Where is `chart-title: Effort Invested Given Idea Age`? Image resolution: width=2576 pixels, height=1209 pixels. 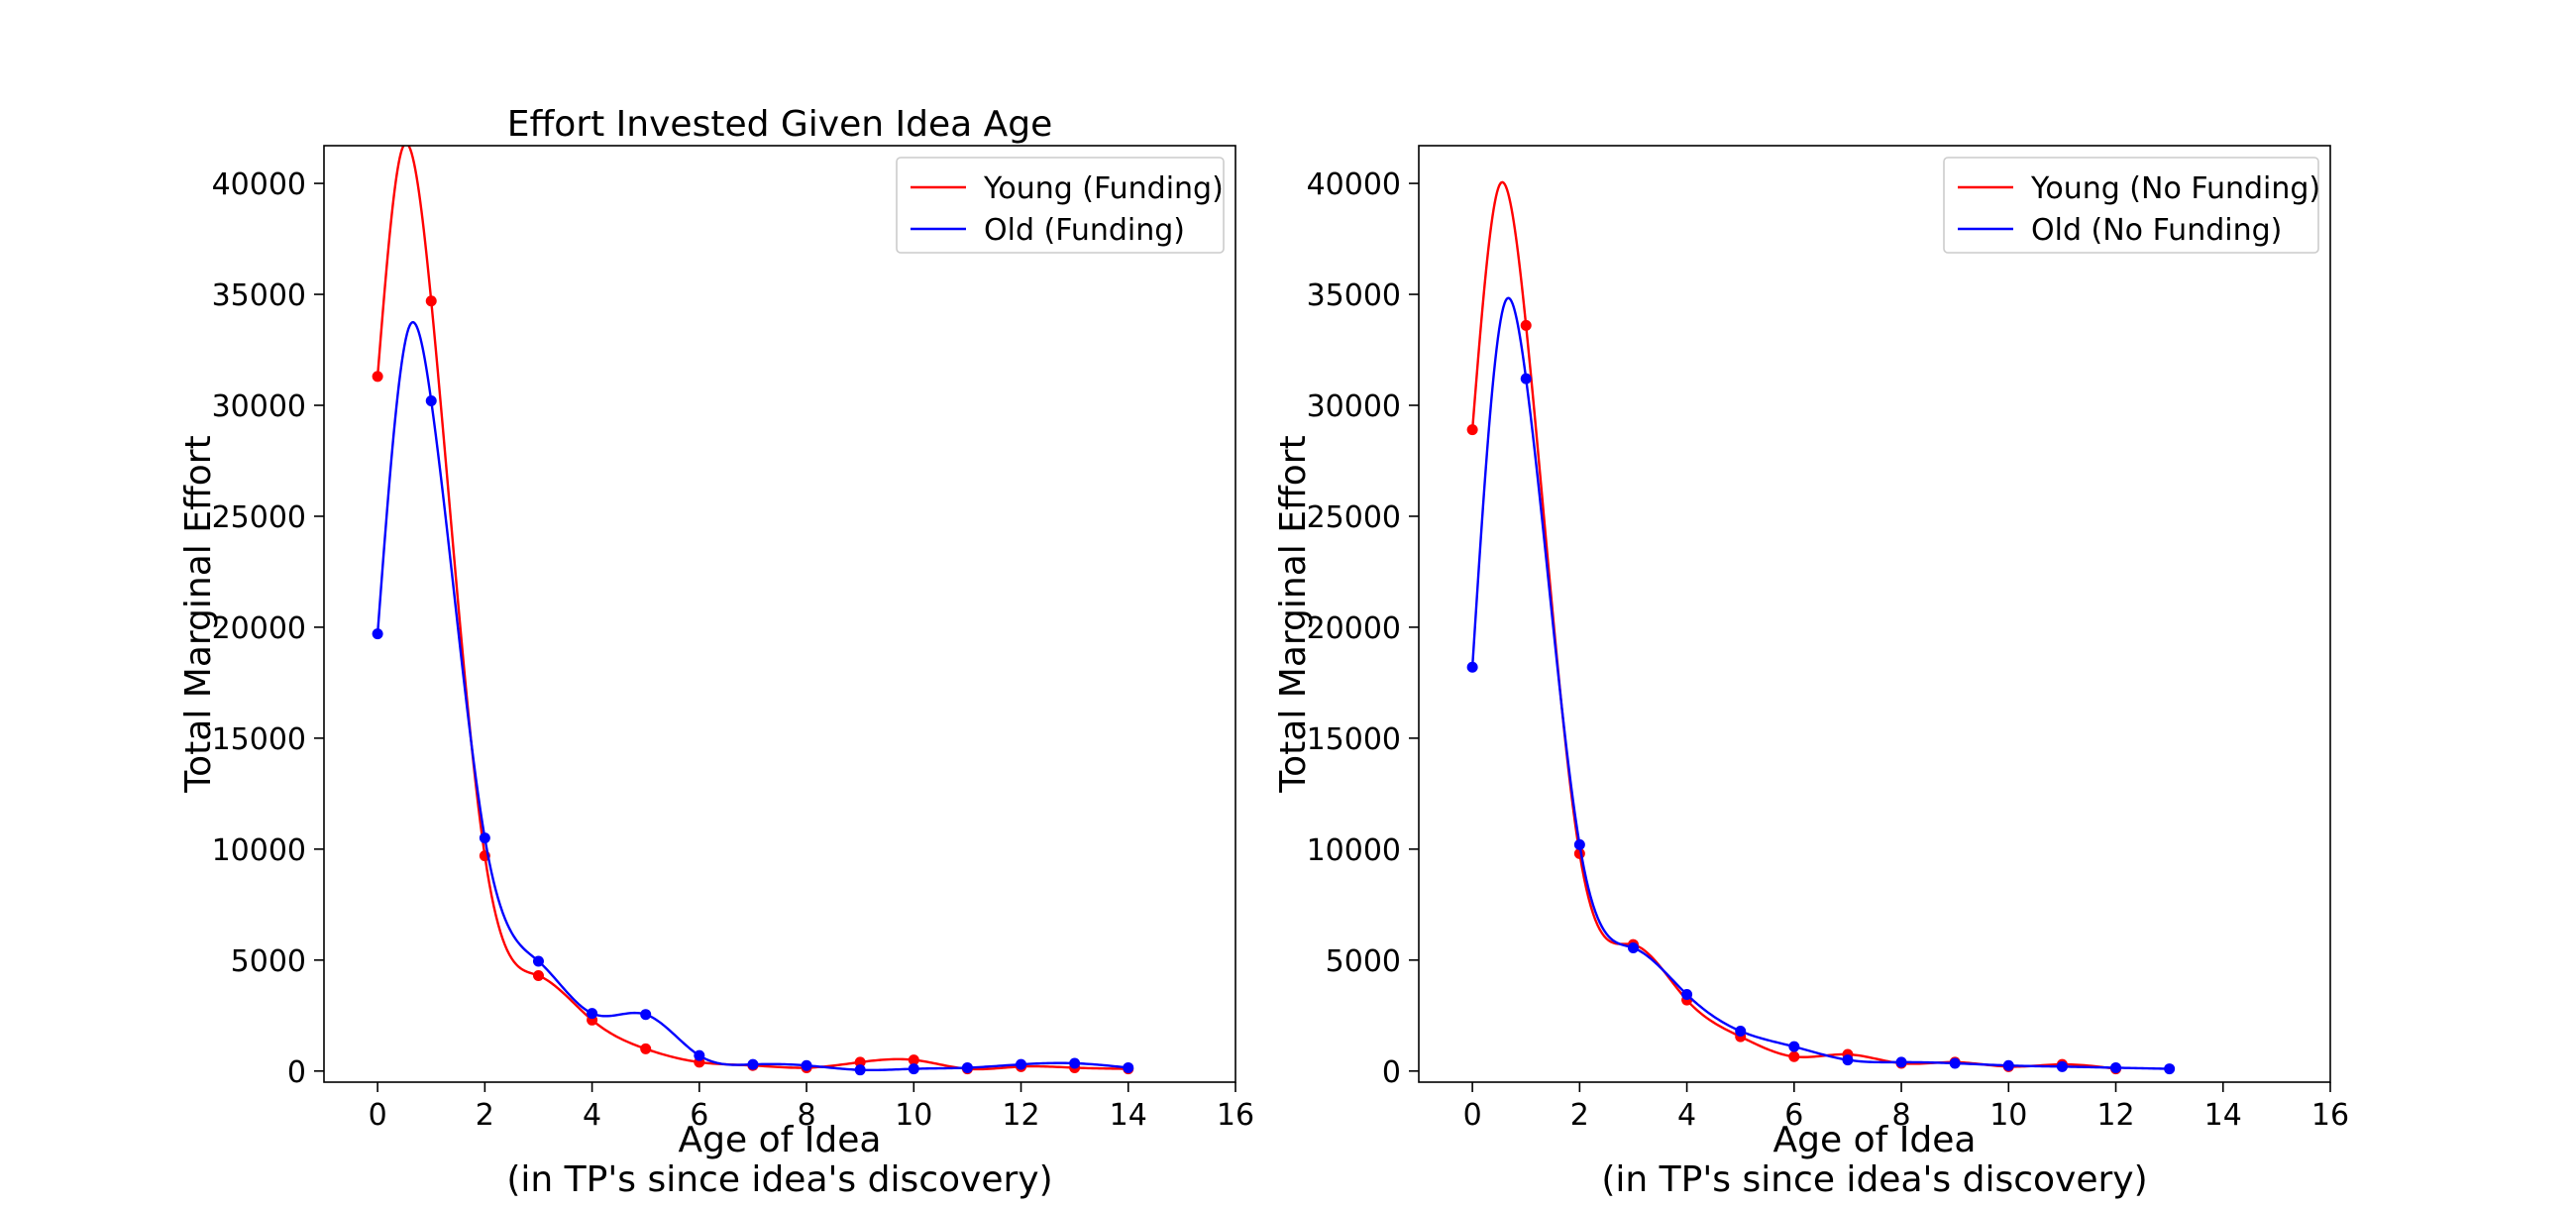
chart-title: Effort Invested Given Idea Age is located at coordinates (780, 124).